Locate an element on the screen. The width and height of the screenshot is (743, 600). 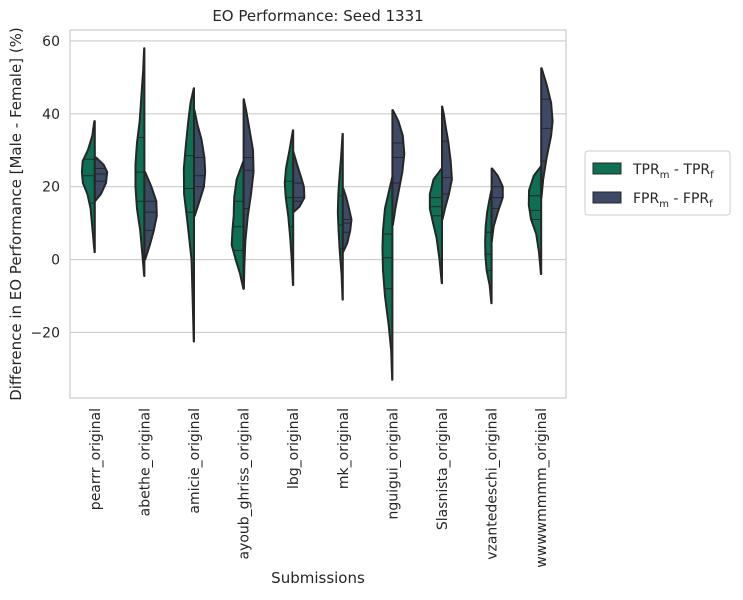
violin-tpr-lbg_original is located at coordinates (289, 208).